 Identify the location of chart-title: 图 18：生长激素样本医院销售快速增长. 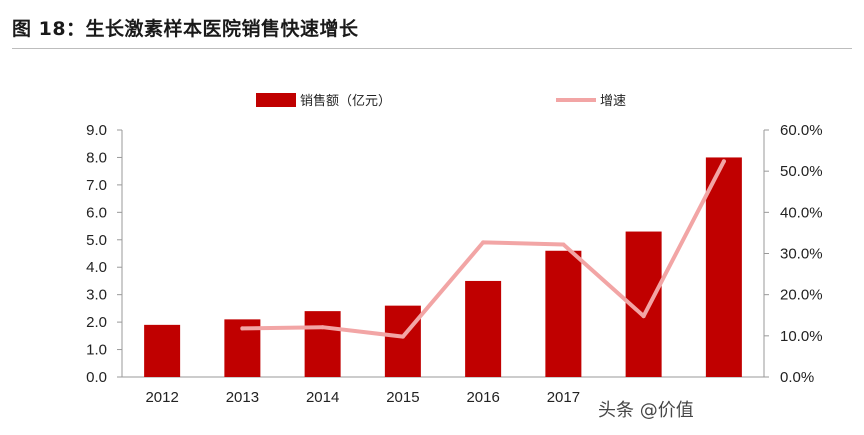
(185, 29).